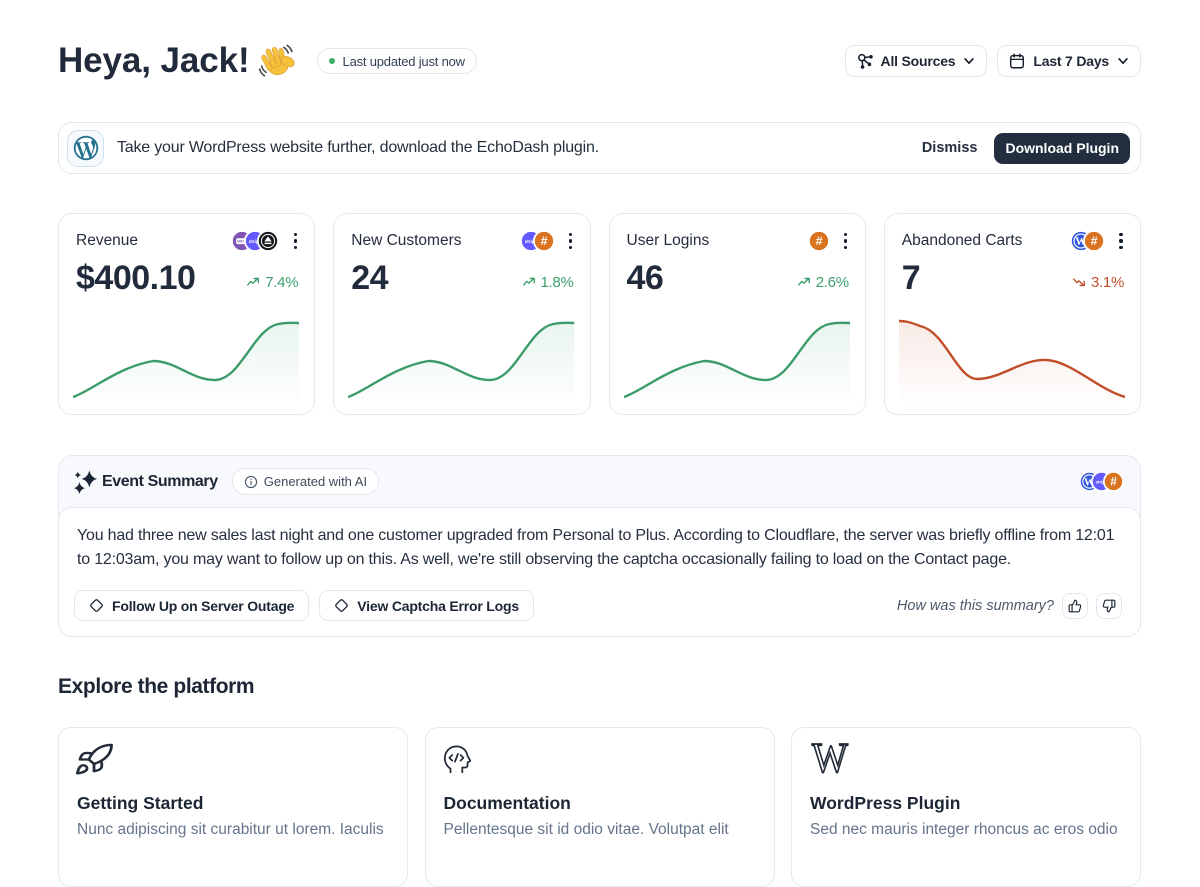 Image resolution: width=1200 pixels, height=887 pixels. Describe the element at coordinates (1089, 482) in the screenshot. I see `svg-text: W` at that location.